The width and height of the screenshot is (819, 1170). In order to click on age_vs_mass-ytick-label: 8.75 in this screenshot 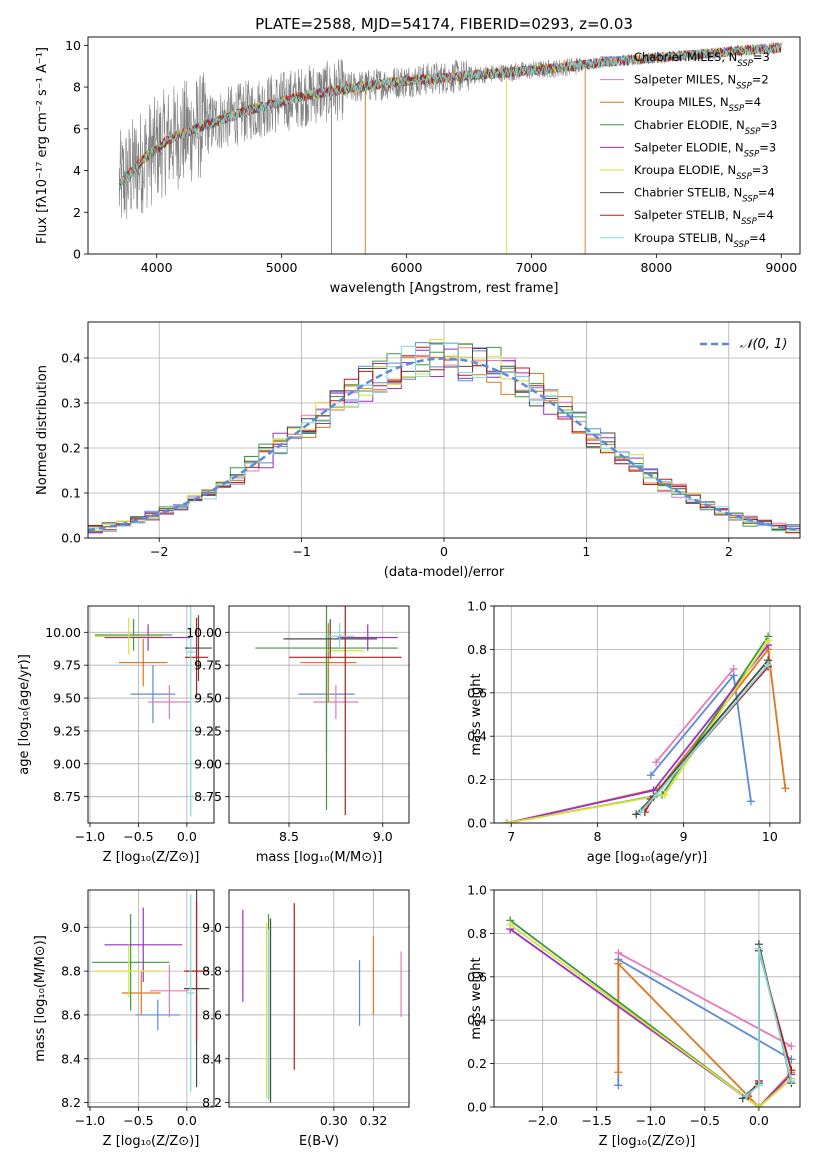, I will do `click(208, 796)`.